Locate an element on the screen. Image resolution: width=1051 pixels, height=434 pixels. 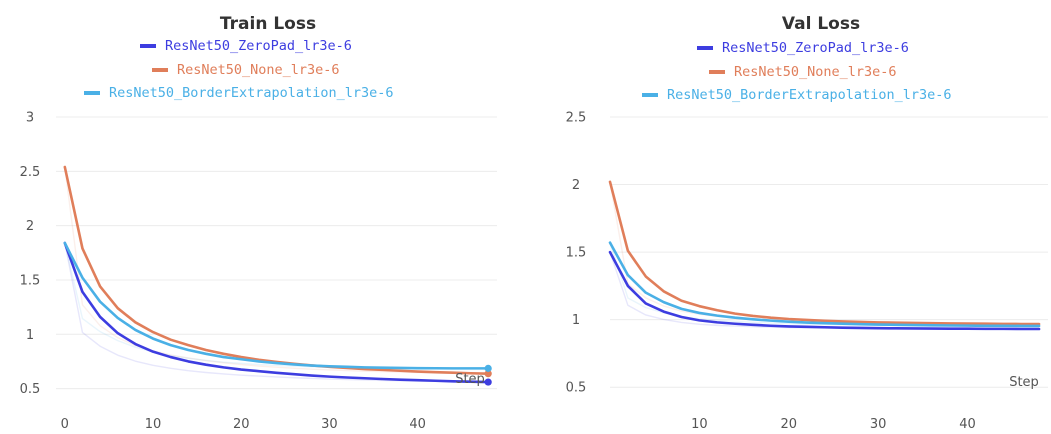
y-axis-ticks: 0.5 1 1.5 2 2.5 is located at coordinates (576, 253).